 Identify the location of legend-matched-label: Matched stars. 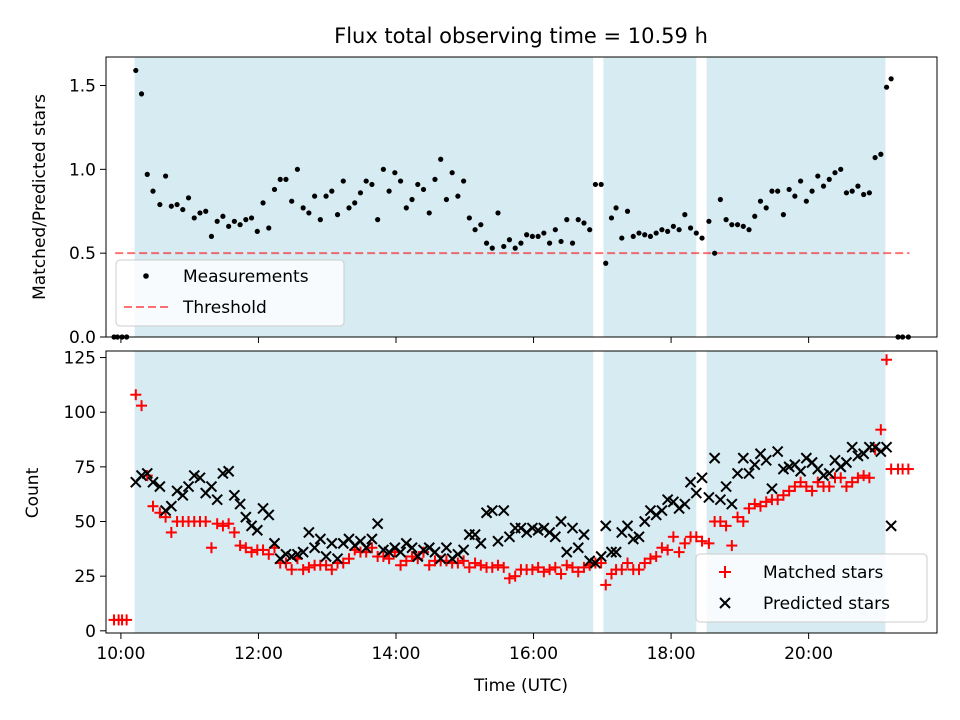
(823, 573).